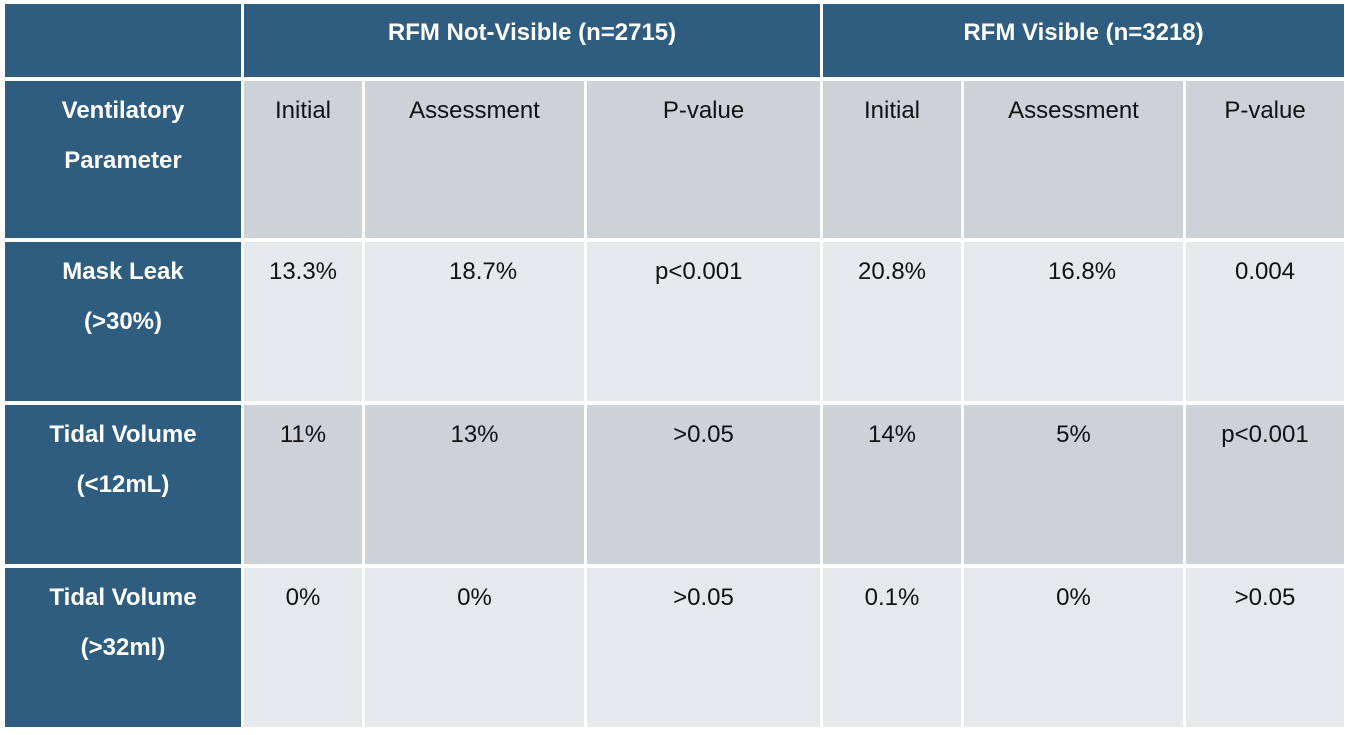 The image size is (1345, 735). Describe the element at coordinates (474, 484) in the screenshot. I see `cell-tv-low-nv-assessment: 13%` at that location.